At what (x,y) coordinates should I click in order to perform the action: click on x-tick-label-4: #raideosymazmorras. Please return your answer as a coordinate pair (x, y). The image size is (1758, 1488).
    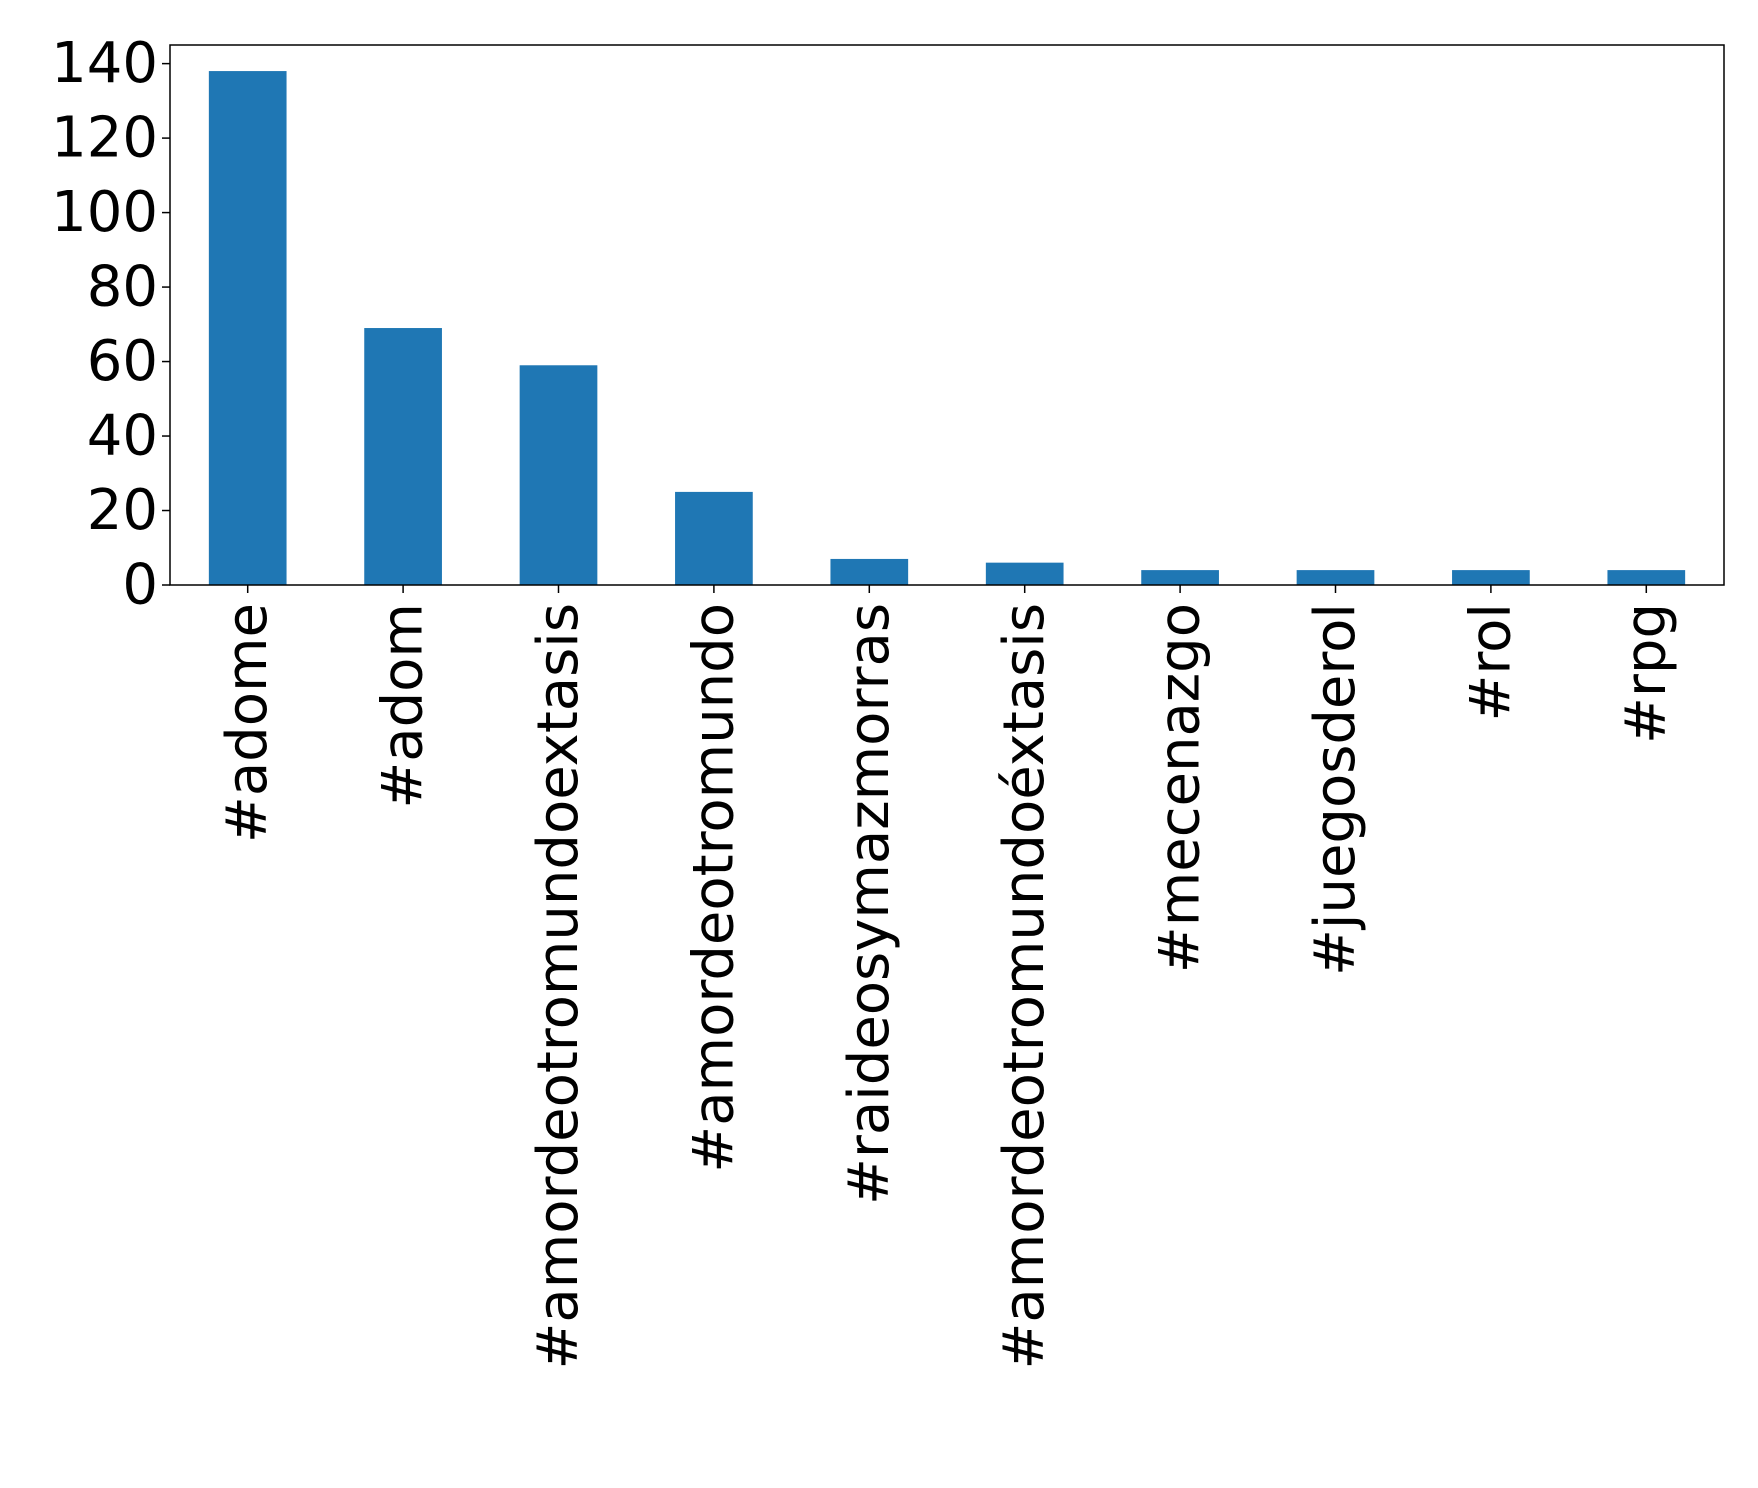
    Looking at the image, I should click on (869, 904).